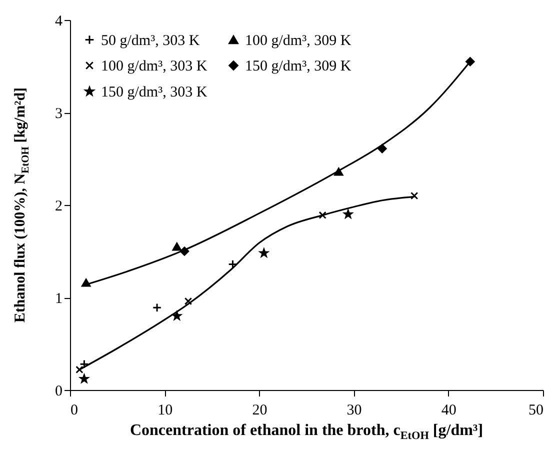 This screenshot has height=455, width=554. I want to click on x-tick-label: 50, so click(536, 410).